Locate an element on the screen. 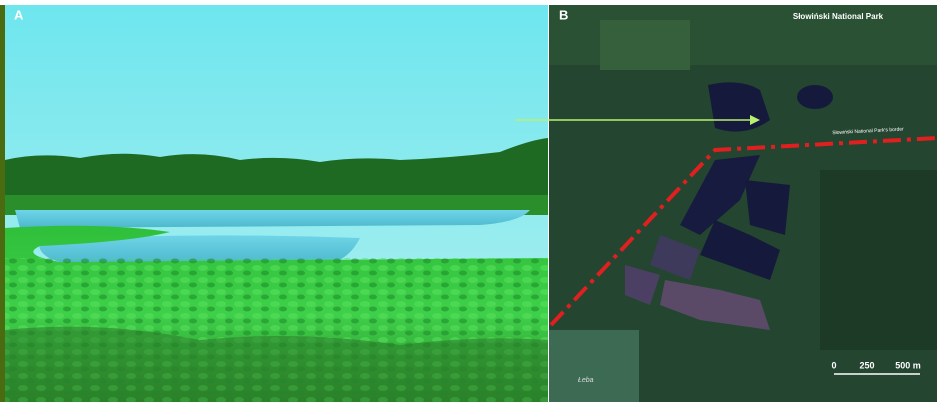 This screenshot has height=404, width=937. scale-label: 0 is located at coordinates (833, 365).